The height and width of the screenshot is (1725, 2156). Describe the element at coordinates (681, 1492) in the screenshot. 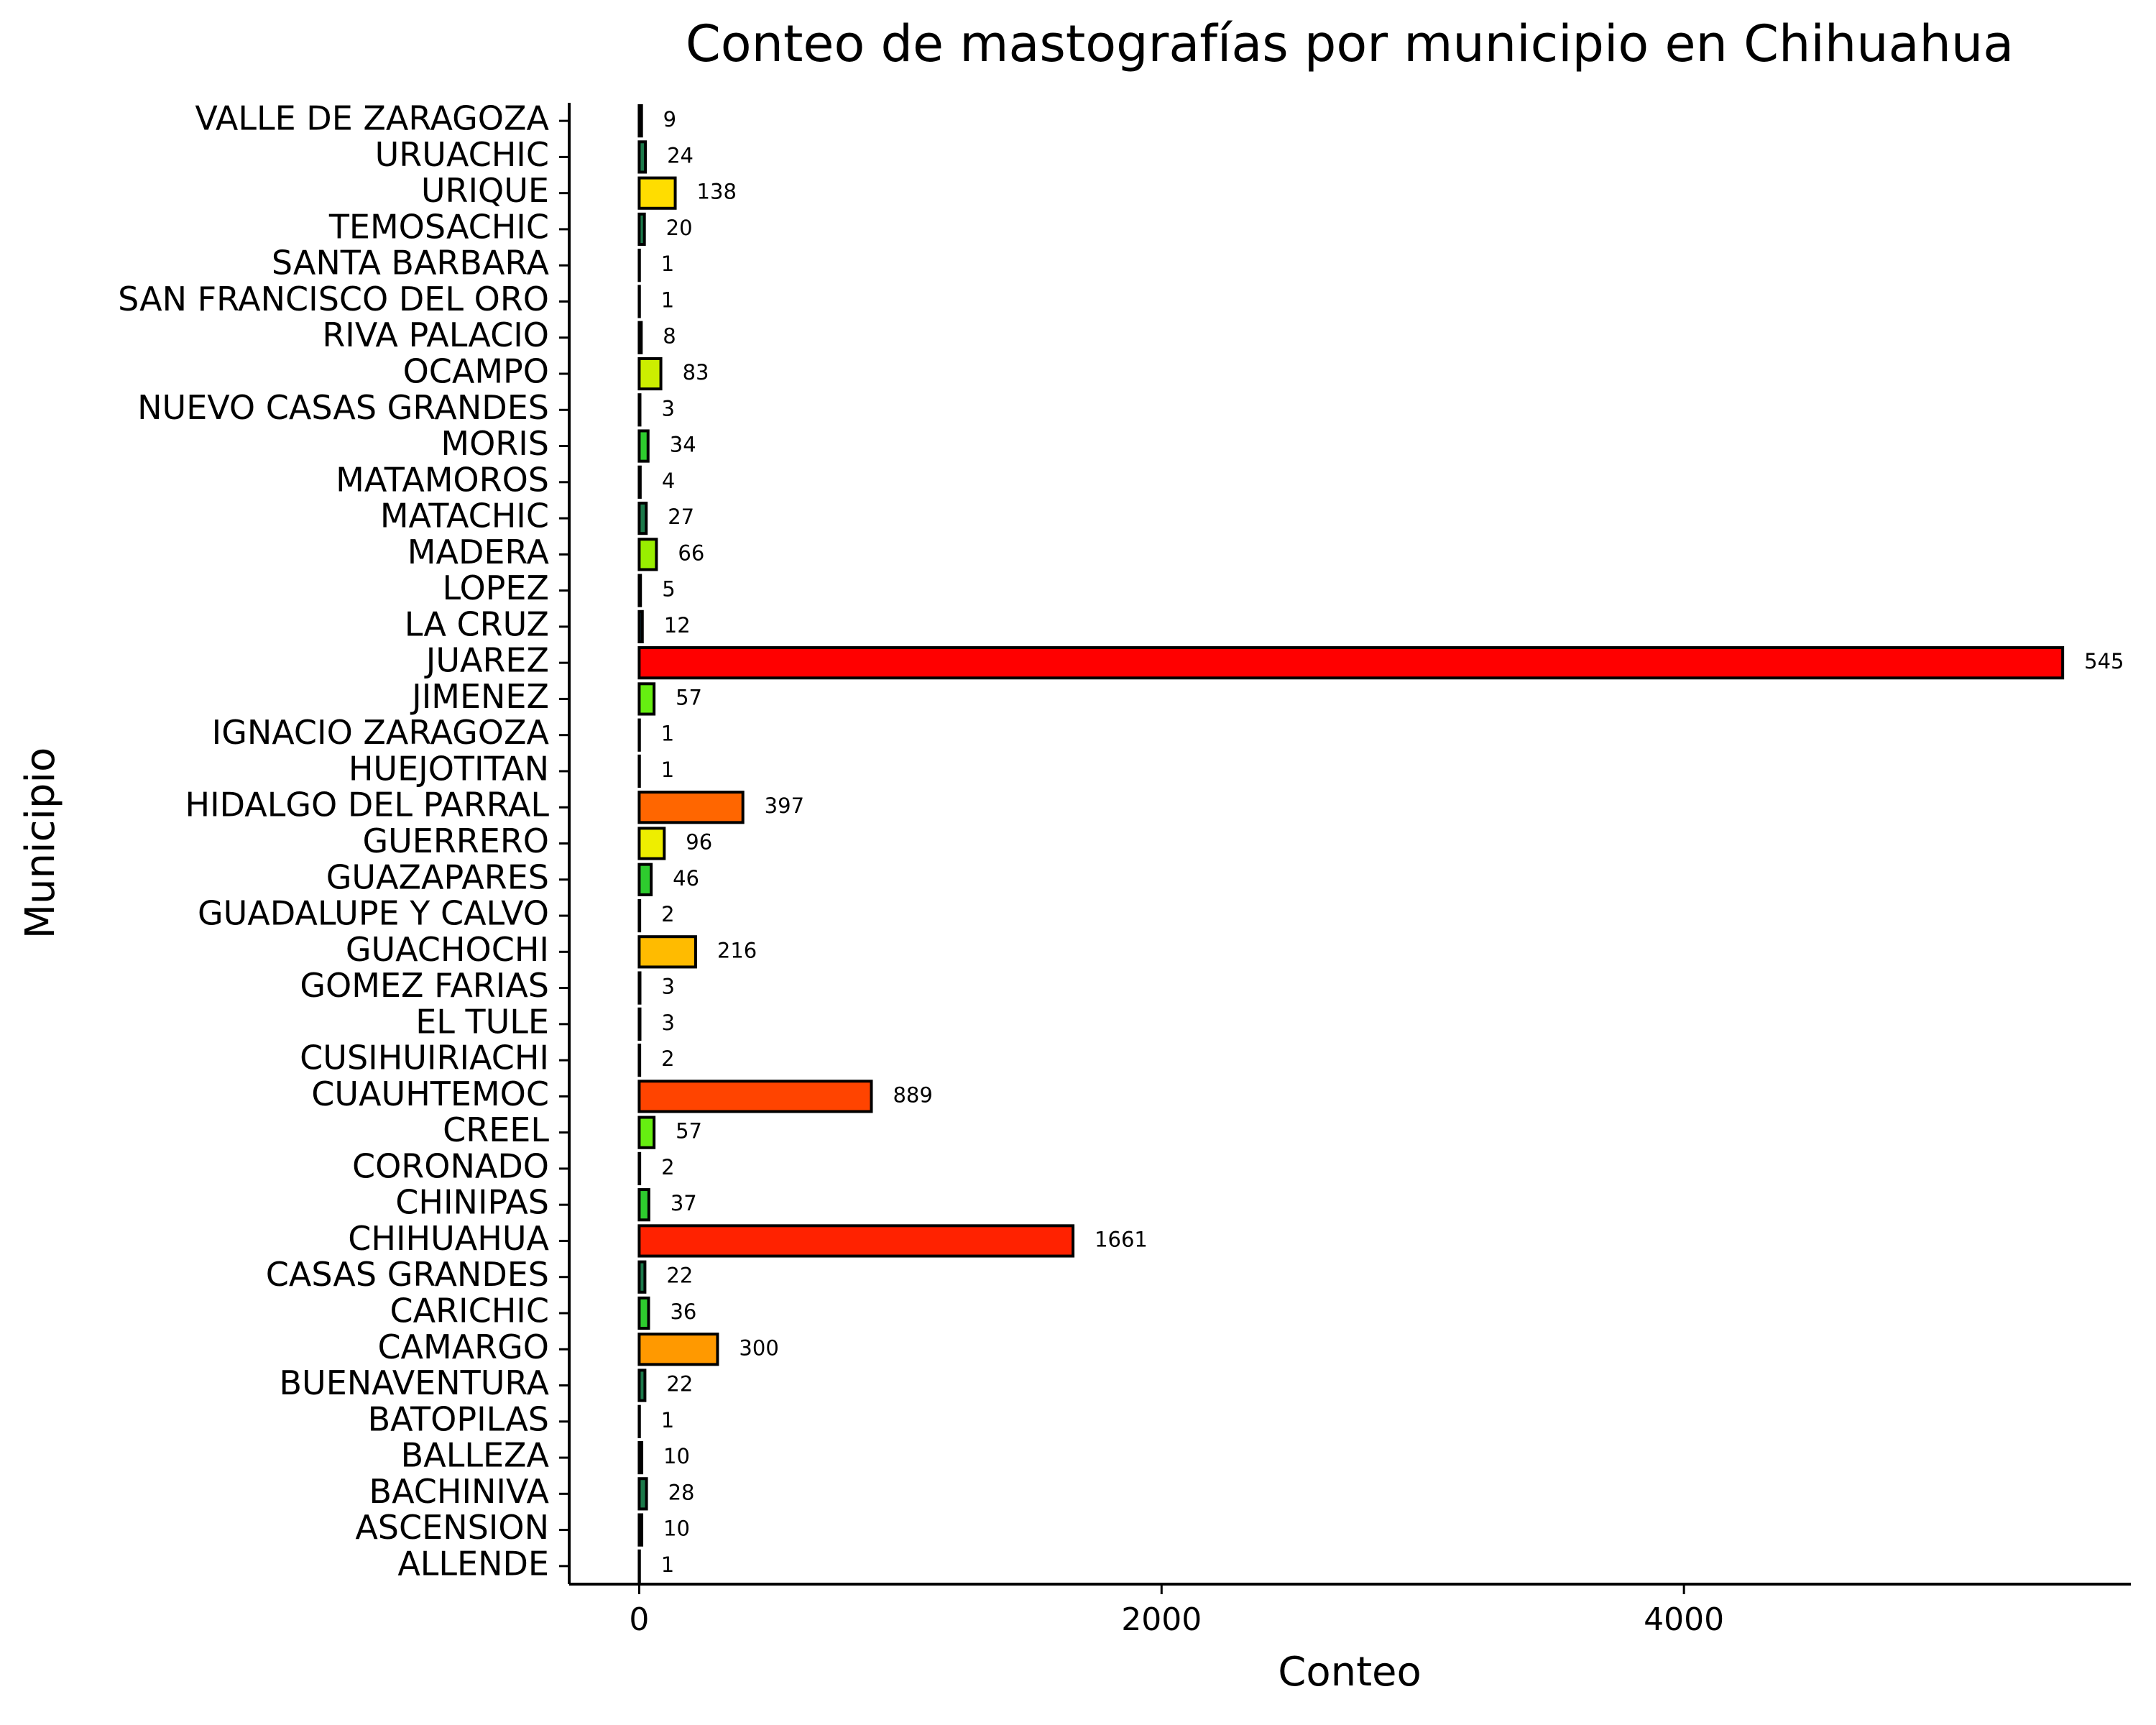

I see `value-label: 28` at that location.